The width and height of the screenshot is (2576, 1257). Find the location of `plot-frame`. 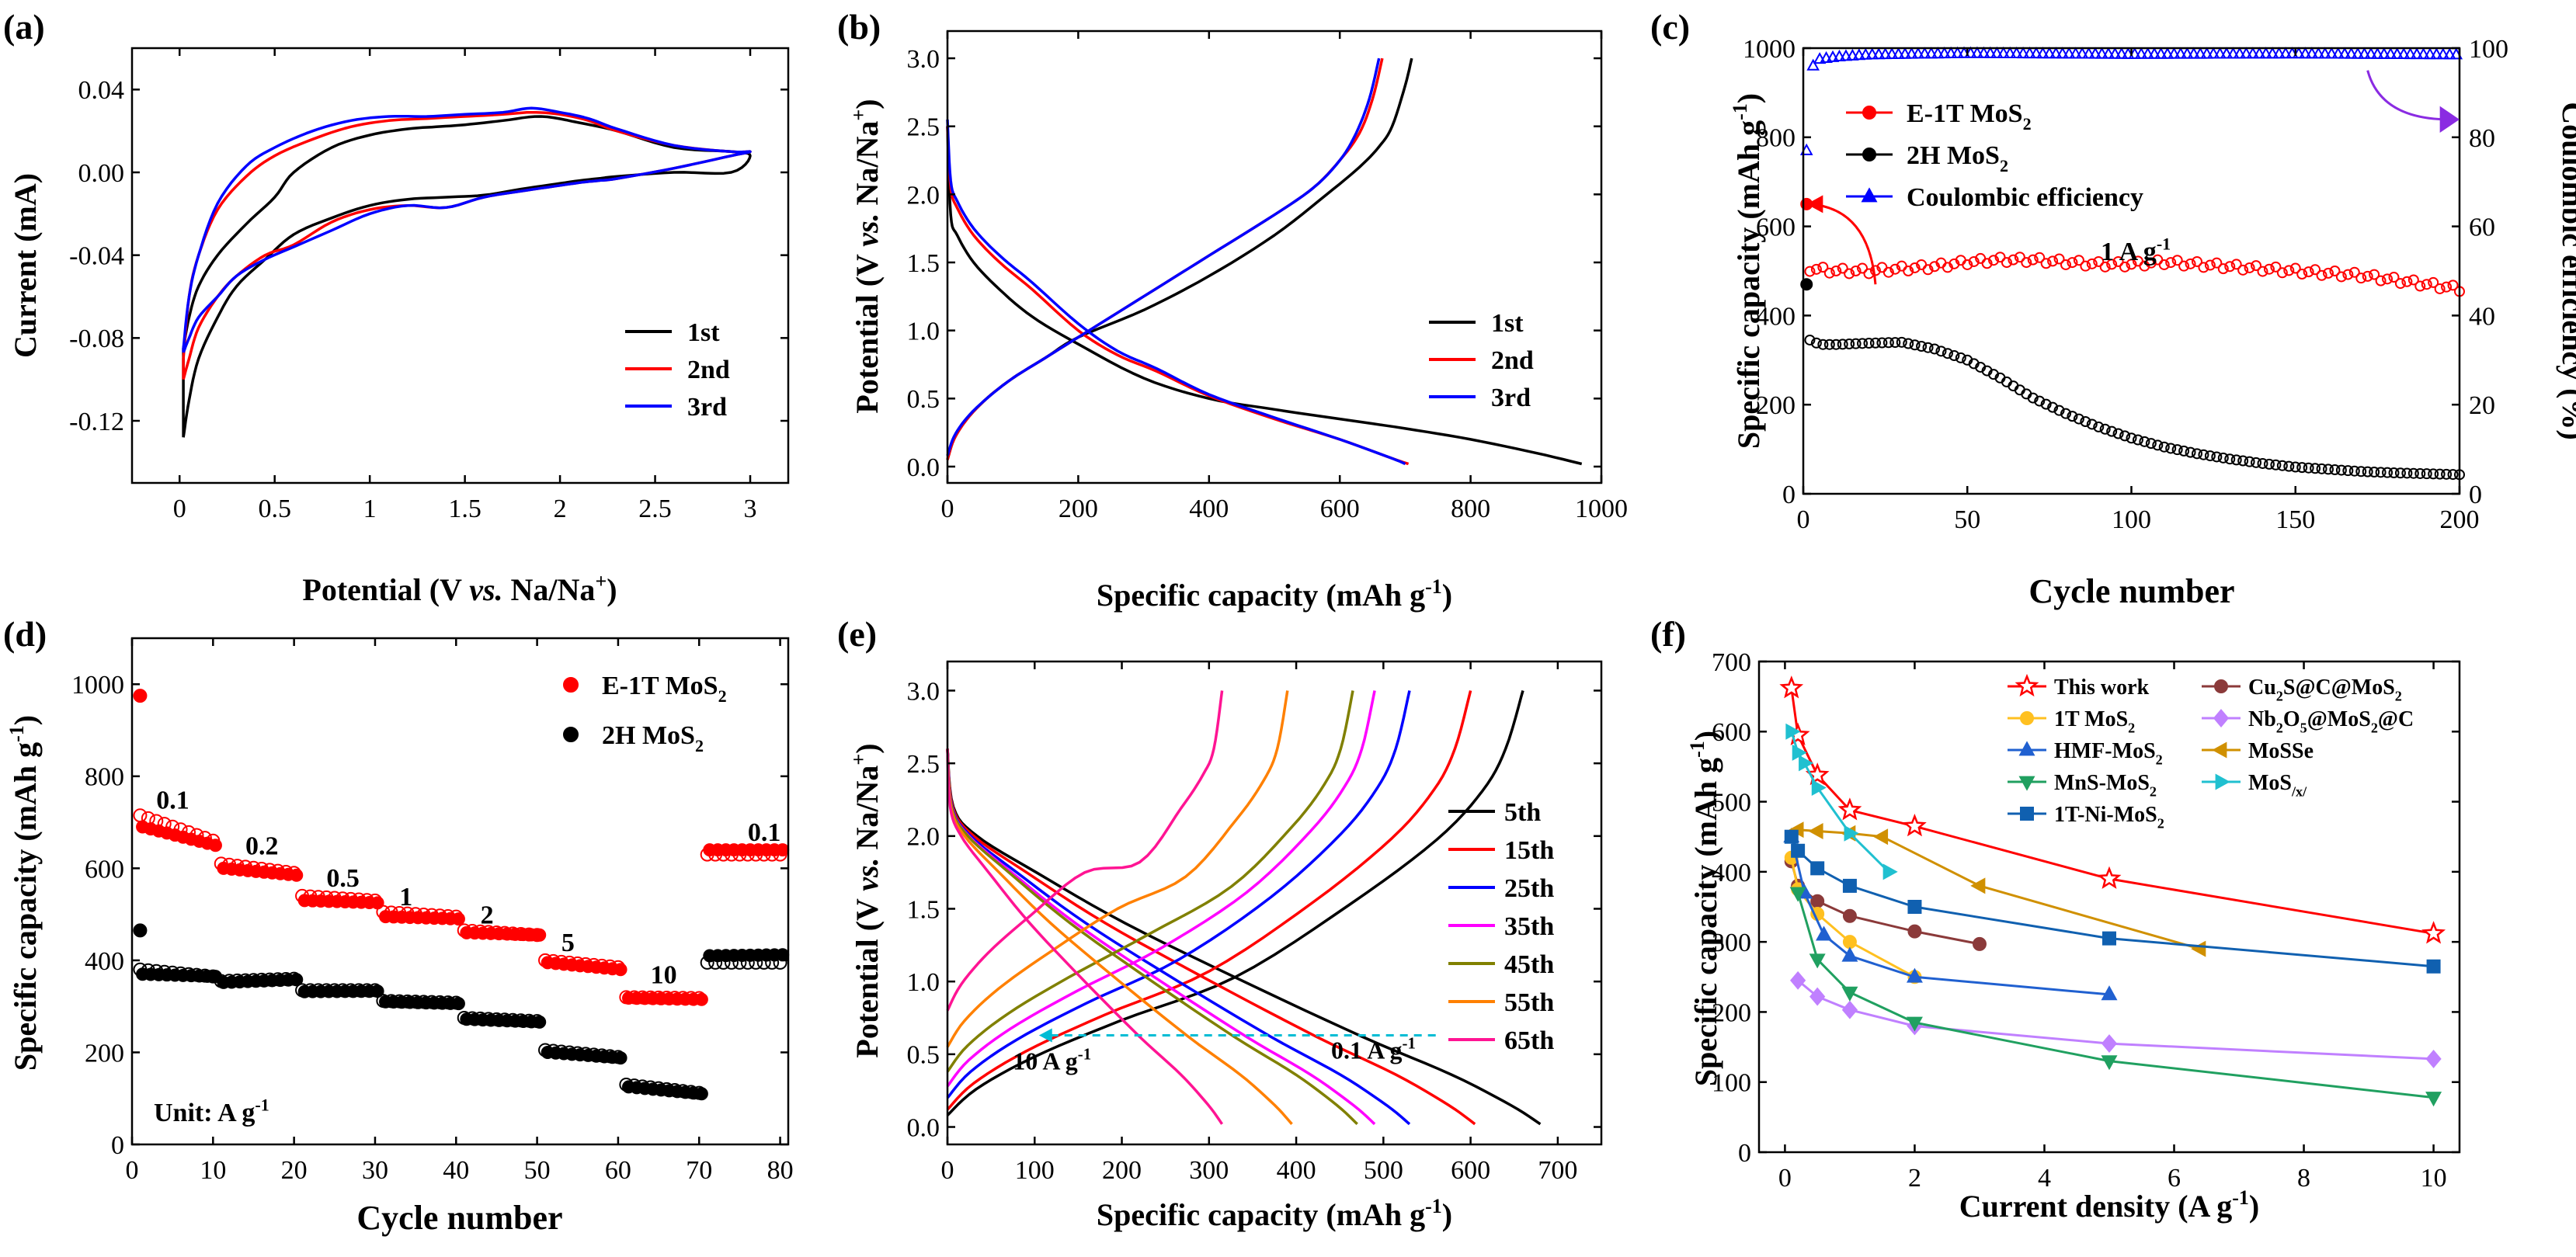

plot-frame is located at coordinates (460, 265).